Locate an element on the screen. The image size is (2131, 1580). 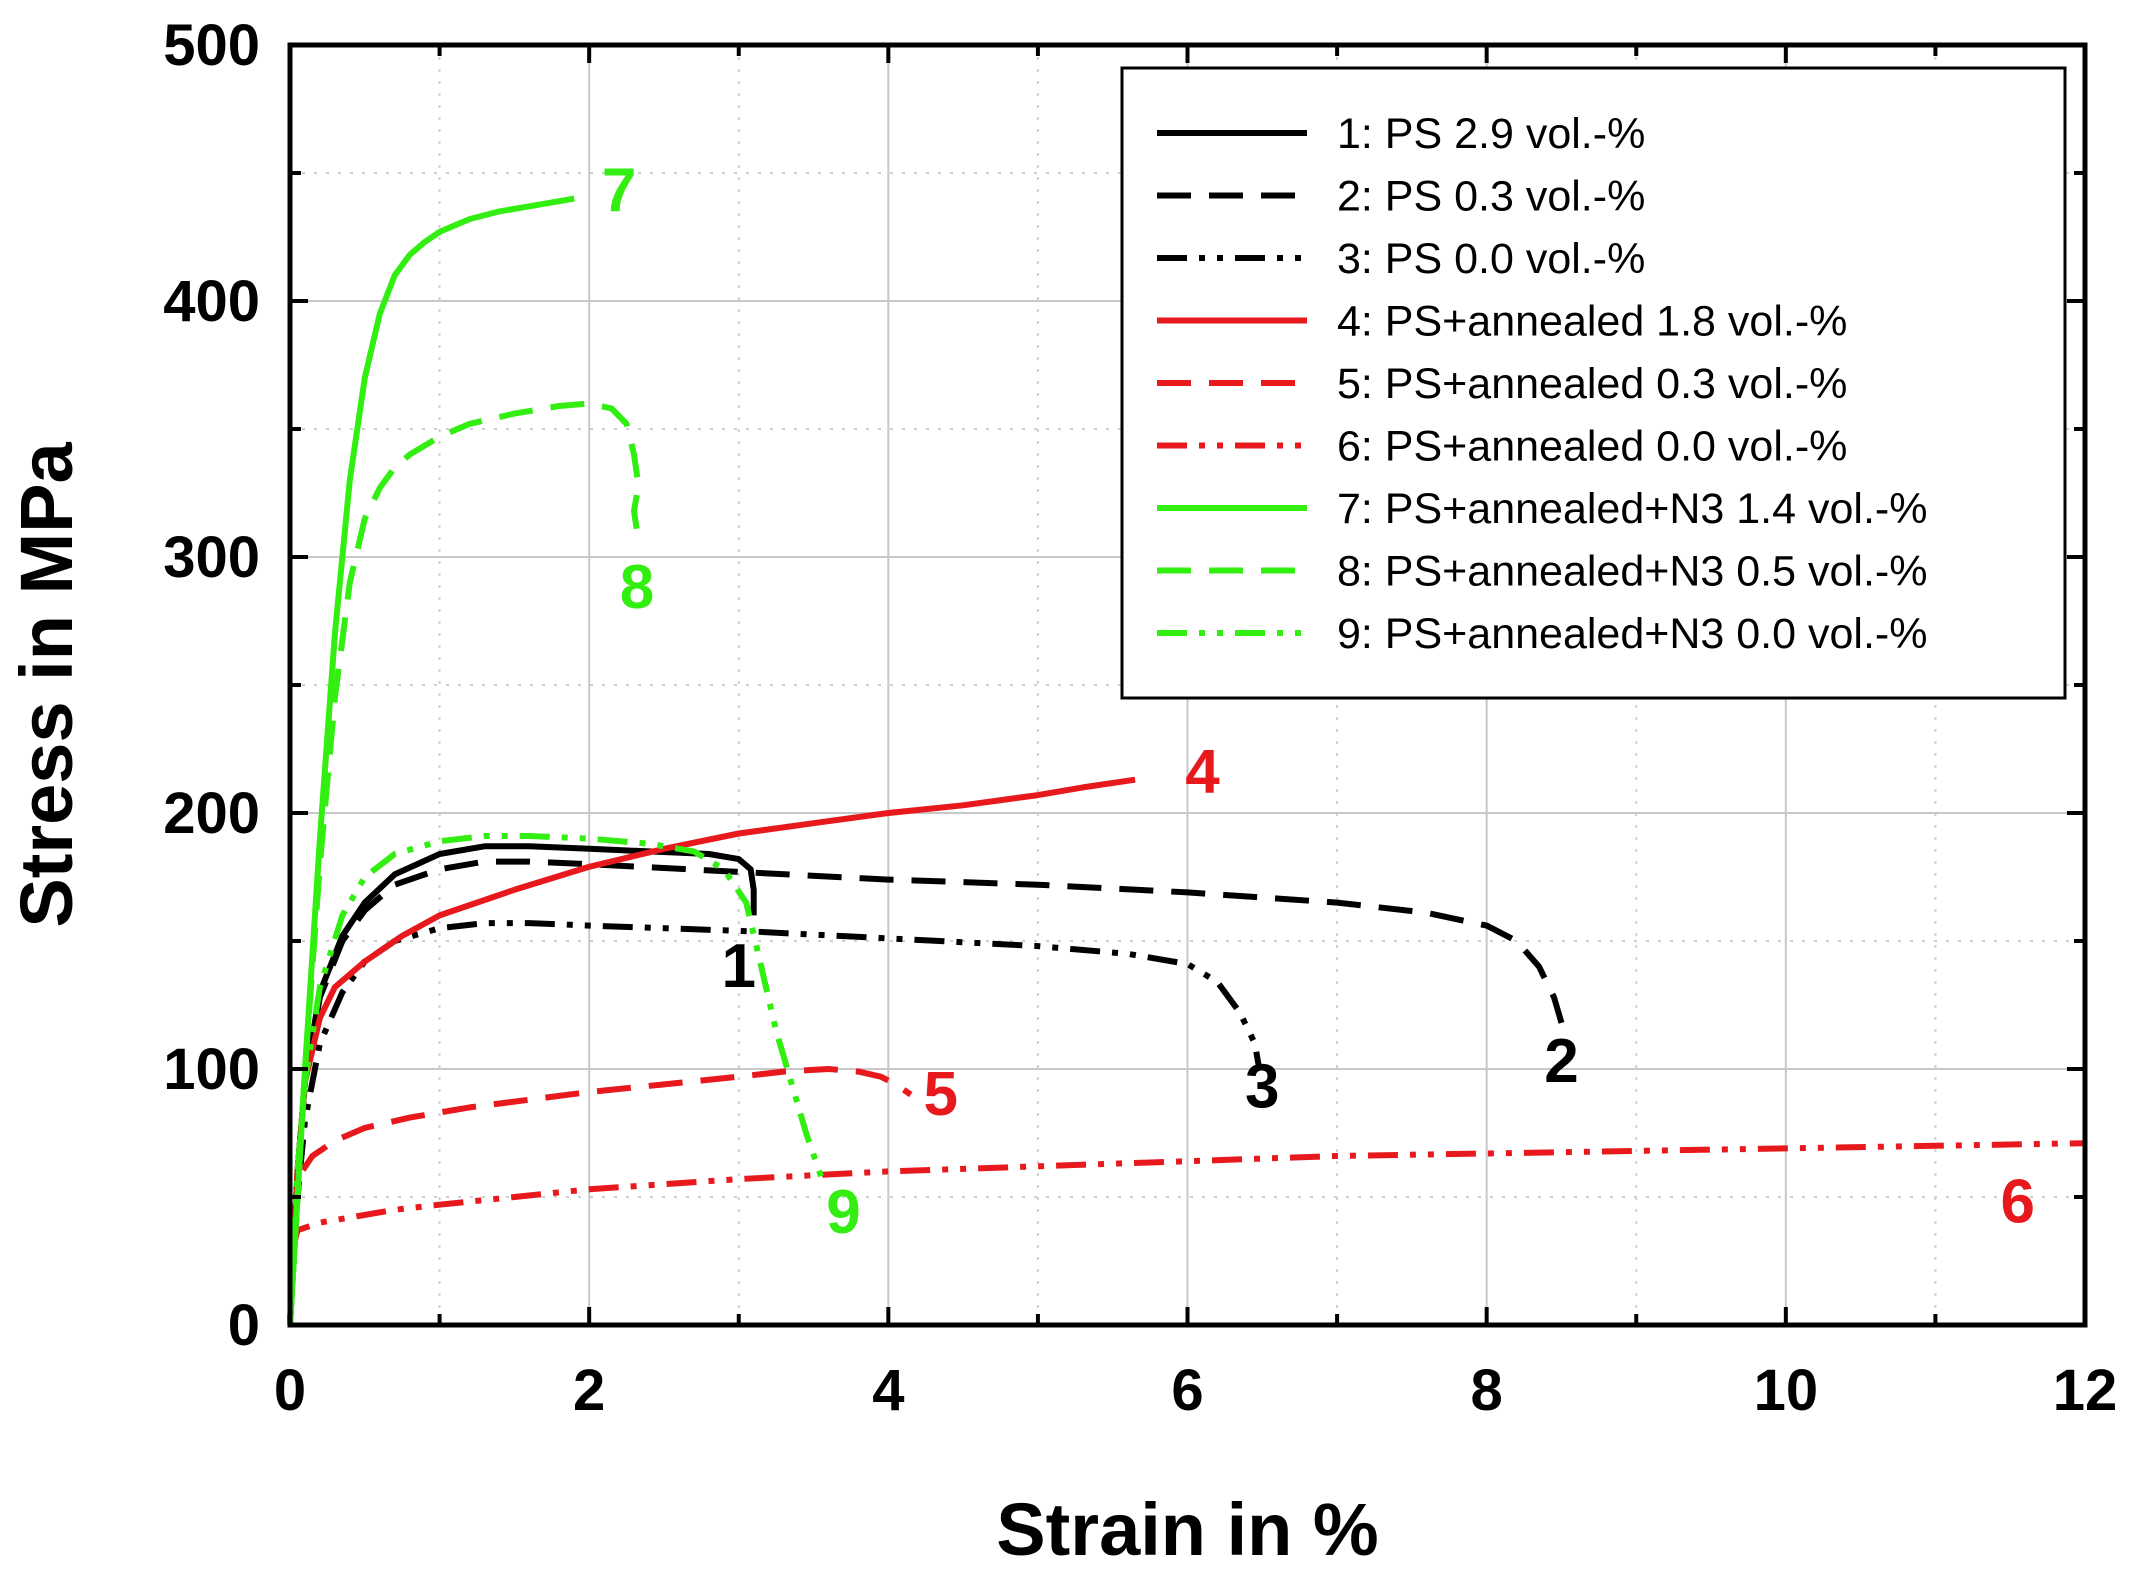
x-tick-label: 12 is located at coordinates (2085, 1390).